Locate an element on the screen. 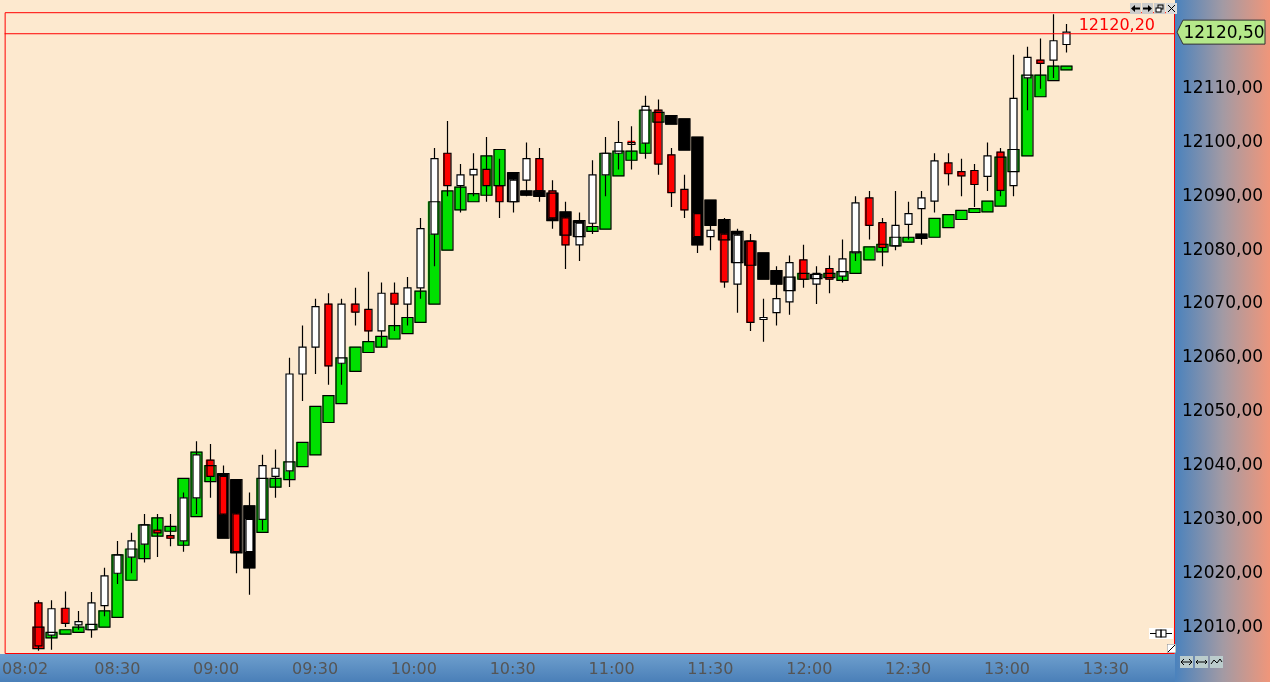  x-tick-label: 11:30 is located at coordinates (710, 668).